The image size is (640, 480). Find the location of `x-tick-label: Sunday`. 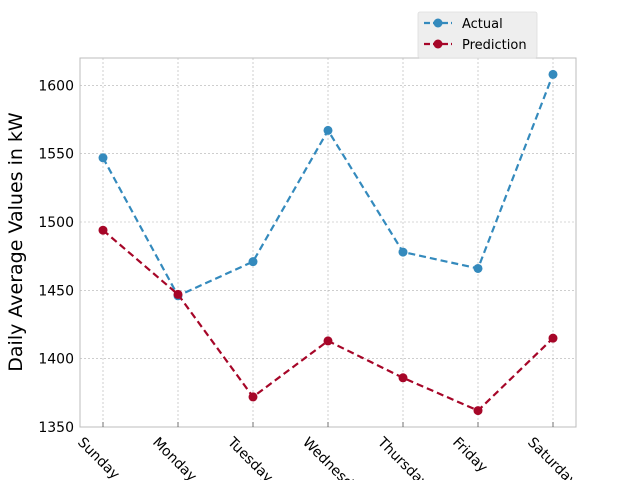

x-tick-label: Sunday is located at coordinates (98, 457).